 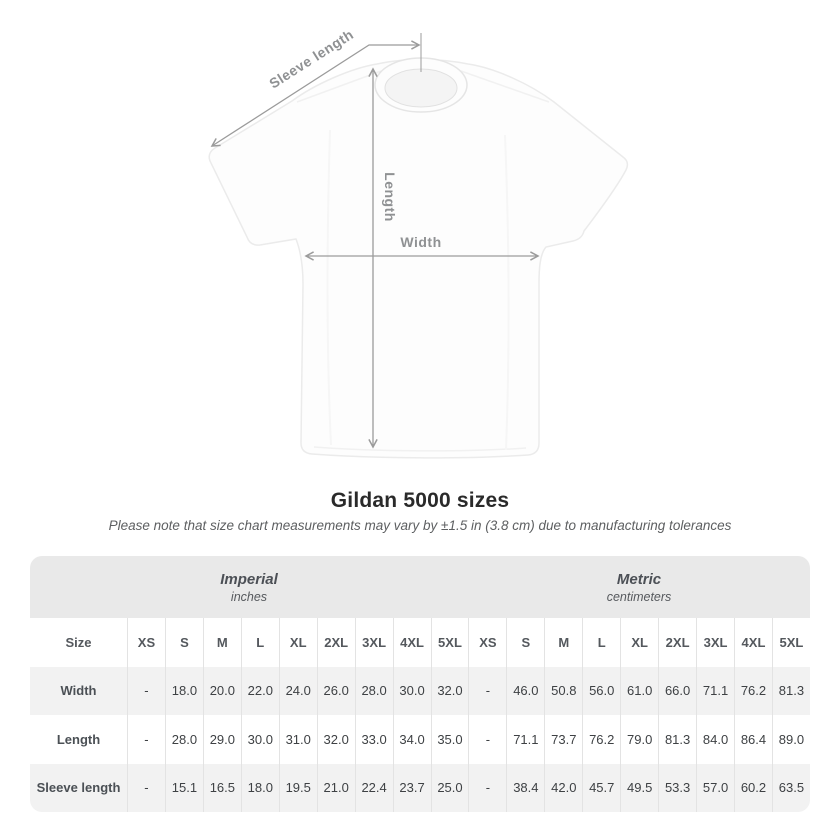 I want to click on value-cell: 31.0, so click(x=297, y=739).